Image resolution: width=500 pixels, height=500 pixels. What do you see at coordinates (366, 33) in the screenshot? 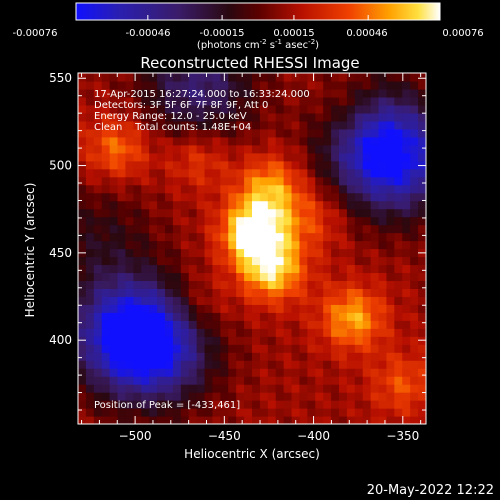
I see `colorbar-tick-label: 0.00046` at bounding box center [366, 33].